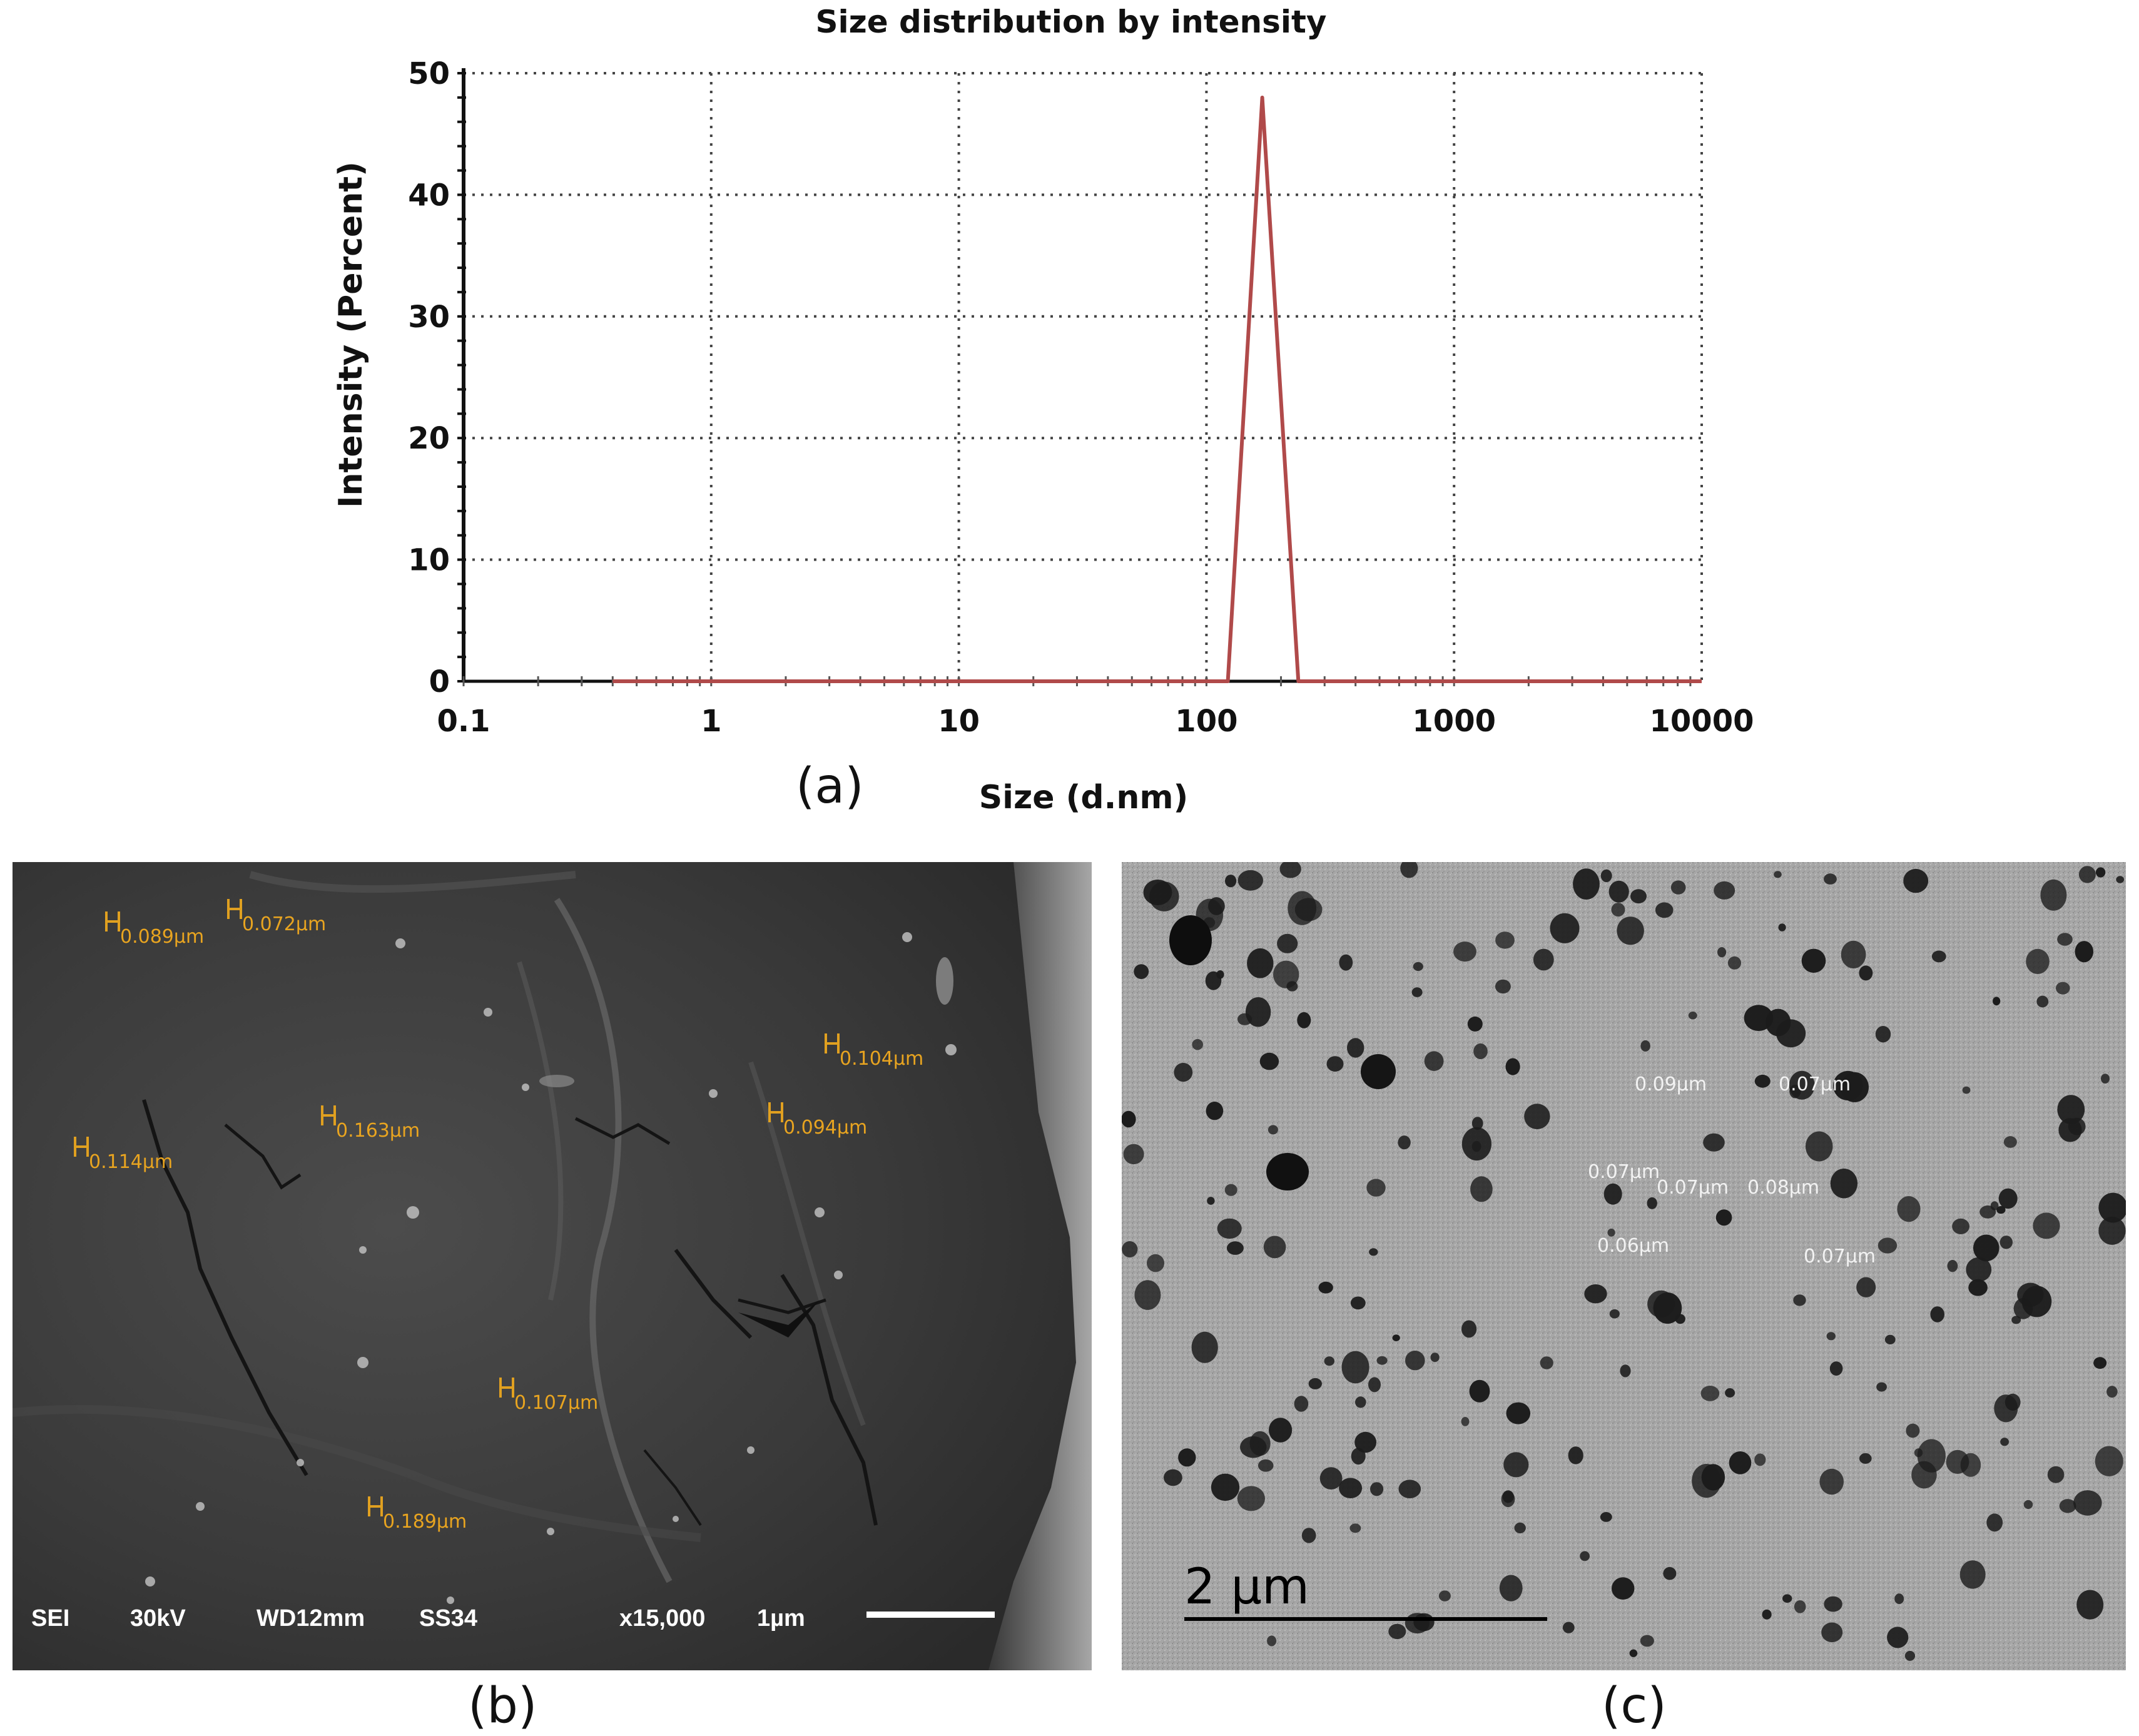  I want to click on tem-scale-label: 2 µm, so click(1246, 1587).